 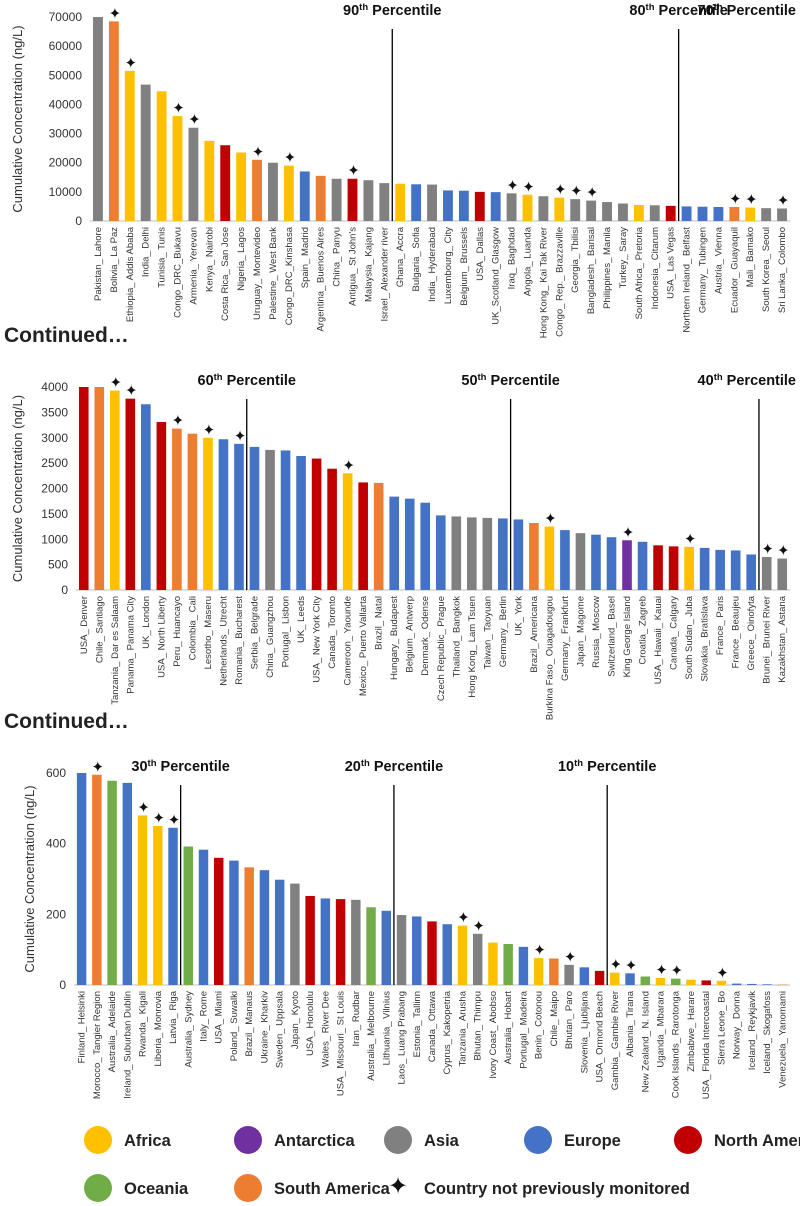 What do you see at coordinates (394, 766) in the screenshot?
I see `percentile-label: 20th Percentile` at bounding box center [394, 766].